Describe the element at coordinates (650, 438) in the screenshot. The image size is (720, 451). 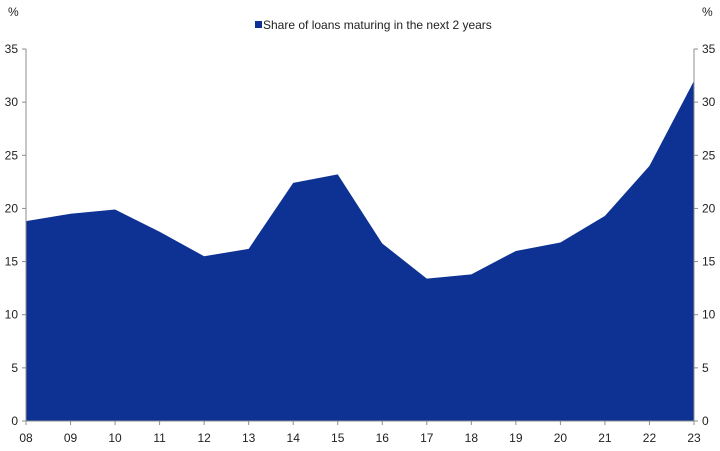
I see `x-tick-label-22: 22` at that location.